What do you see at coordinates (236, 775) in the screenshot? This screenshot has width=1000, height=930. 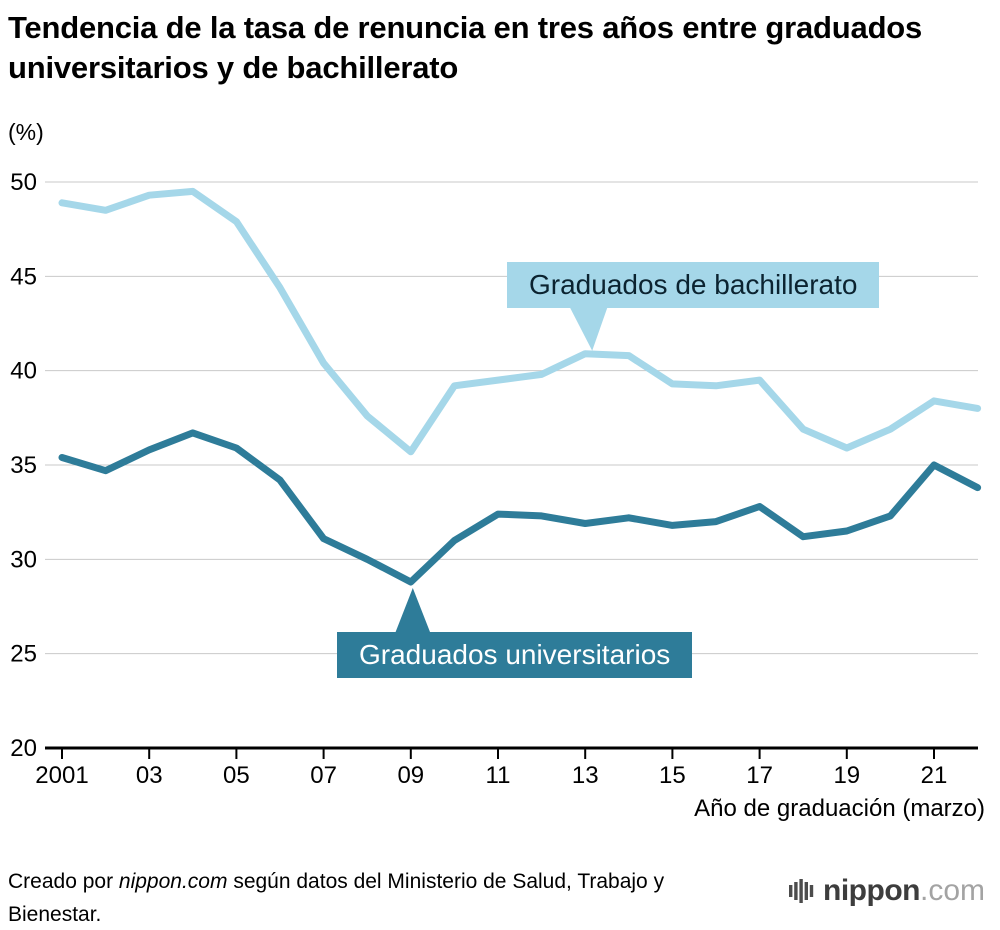 I see `x-tick-label: 05` at bounding box center [236, 775].